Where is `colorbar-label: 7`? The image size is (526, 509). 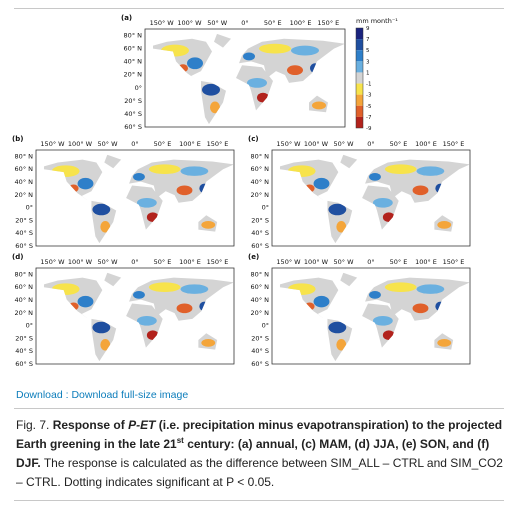 colorbar-label: 7 is located at coordinates (368, 40).